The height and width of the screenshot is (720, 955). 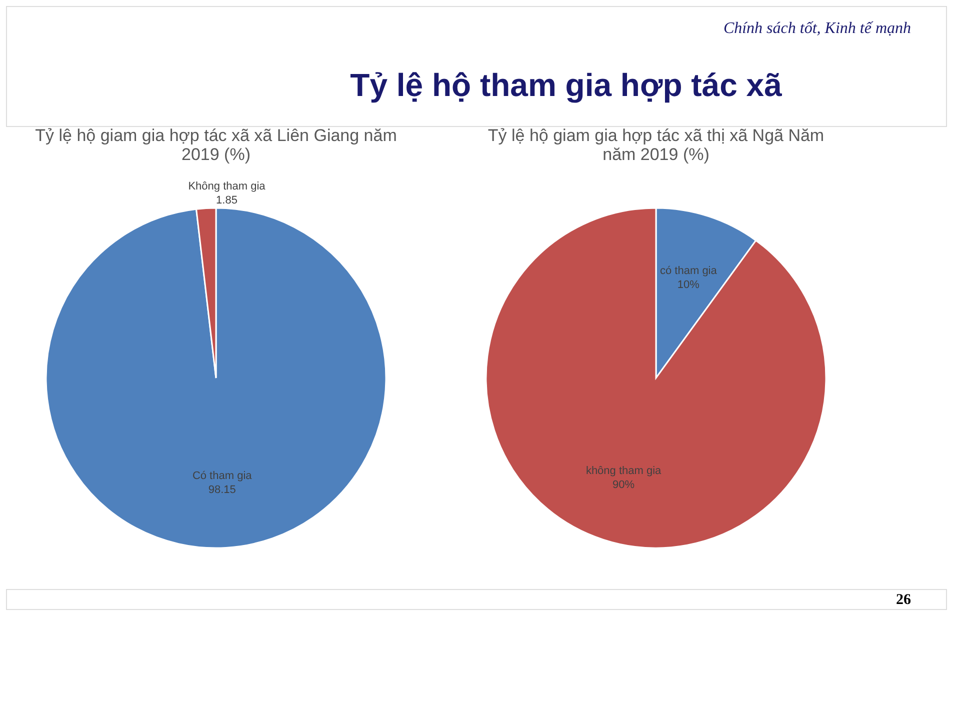 What do you see at coordinates (216, 145) in the screenshot?
I see `chart-title: Tỷ lệ hộ giam gia hợp tác xã xã Liên Giang năm 2019 (%)` at bounding box center [216, 145].